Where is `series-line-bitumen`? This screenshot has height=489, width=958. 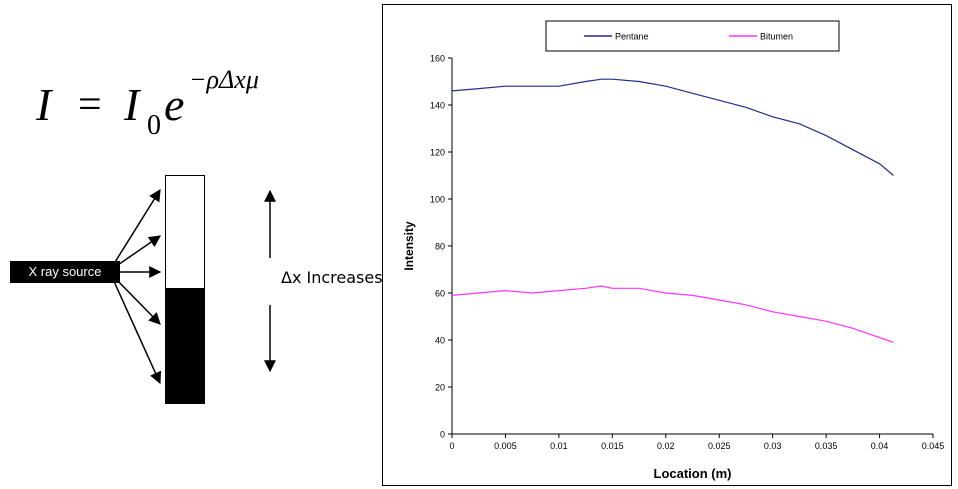 series-line-bitumen is located at coordinates (672, 314).